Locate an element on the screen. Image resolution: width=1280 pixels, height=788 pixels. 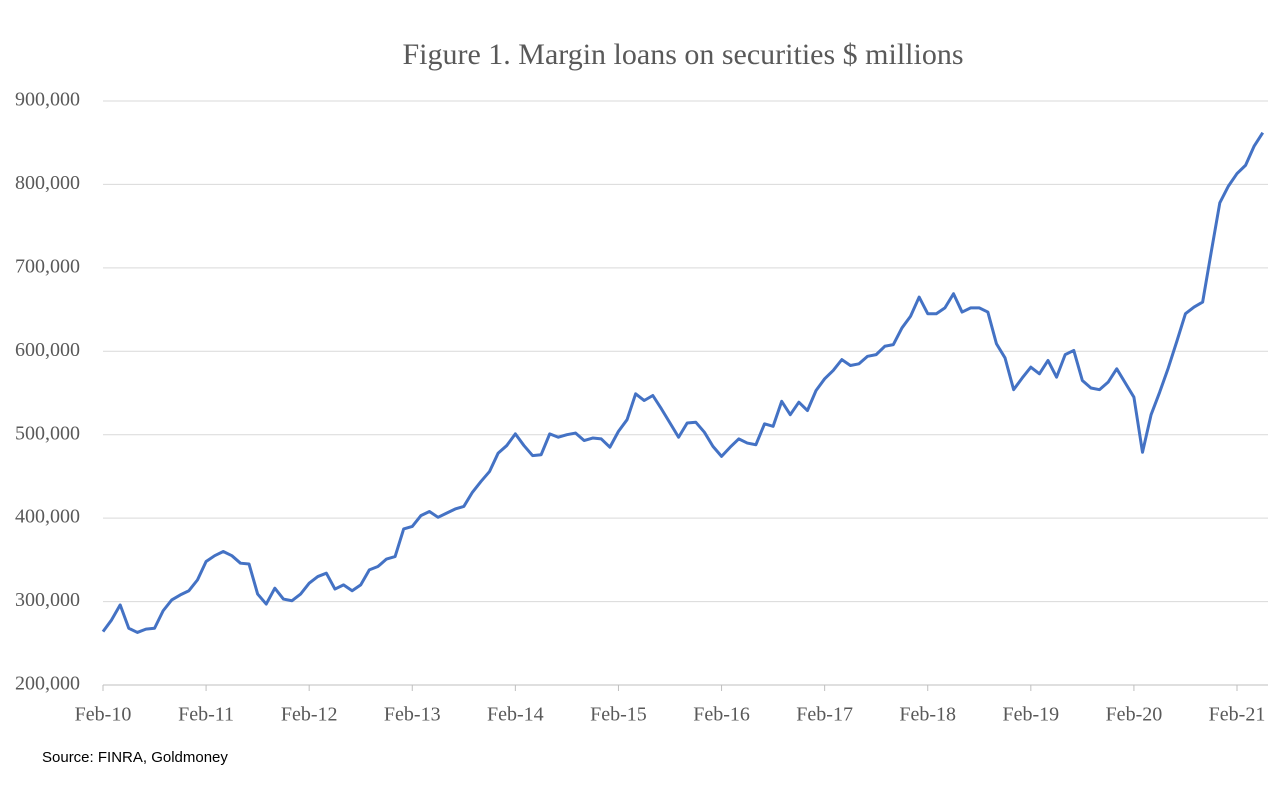
x-tick-label: Feb-20 is located at coordinates (1134, 715).